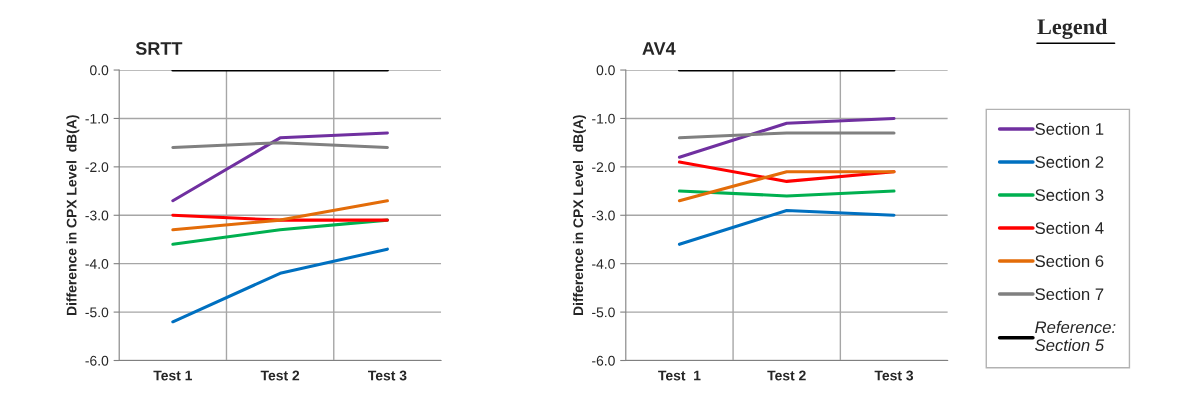 This screenshot has width=1192, height=412. Describe the element at coordinates (159, 48) in the screenshot. I see `chart-title: SRTT` at that location.